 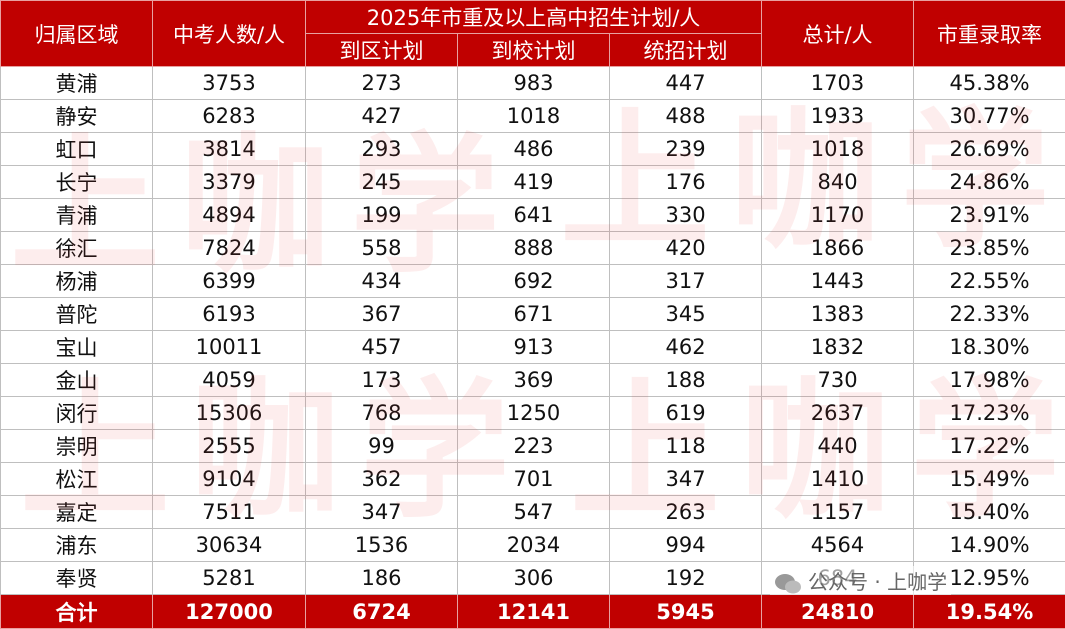 I want to click on cell: 5281, so click(x=229, y=578).